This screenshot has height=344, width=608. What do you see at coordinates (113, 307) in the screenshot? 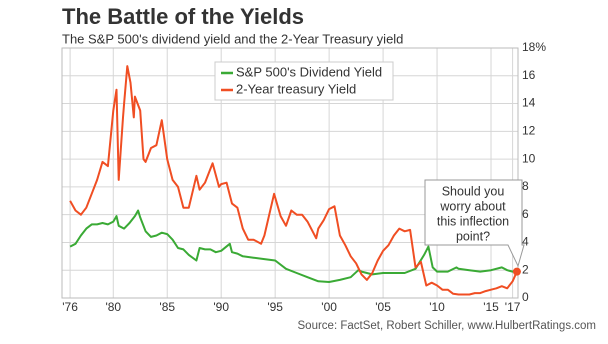
I see `x-tick-label: '80` at bounding box center [113, 307].